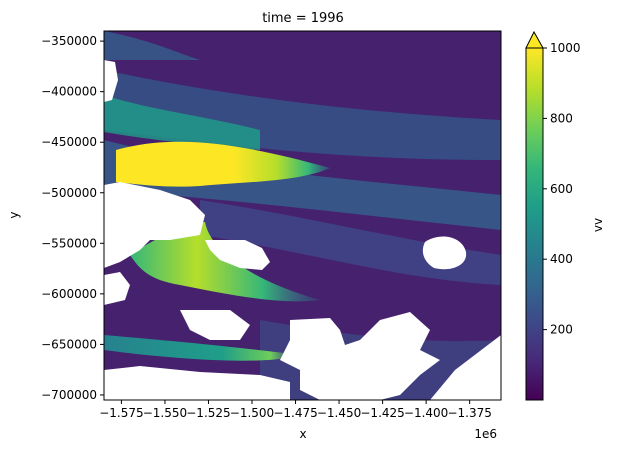 This screenshot has width=619, height=453. Describe the element at coordinates (485, 434) in the screenshot. I see `x-axis-offset-label: 1e6` at that location.